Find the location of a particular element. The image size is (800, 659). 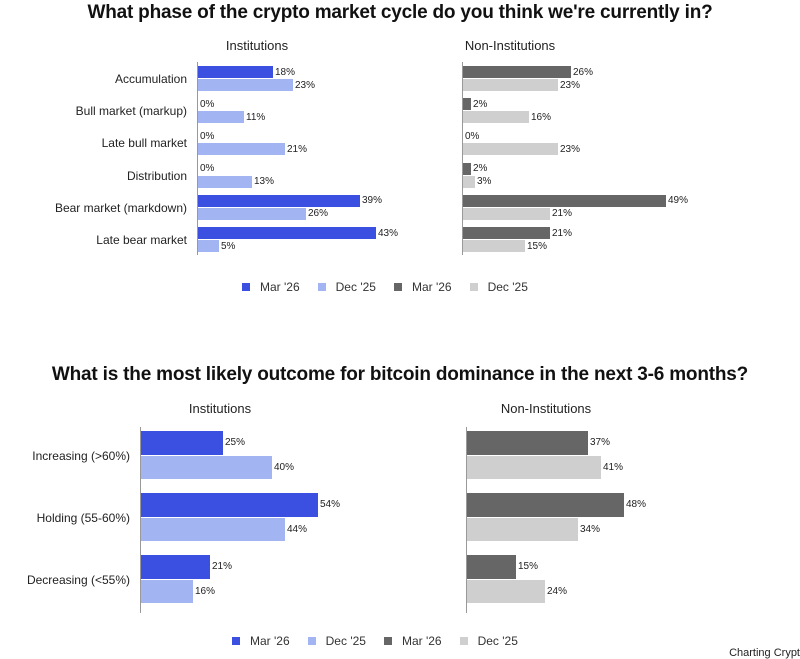

value-label: 39% is located at coordinates (372, 201).